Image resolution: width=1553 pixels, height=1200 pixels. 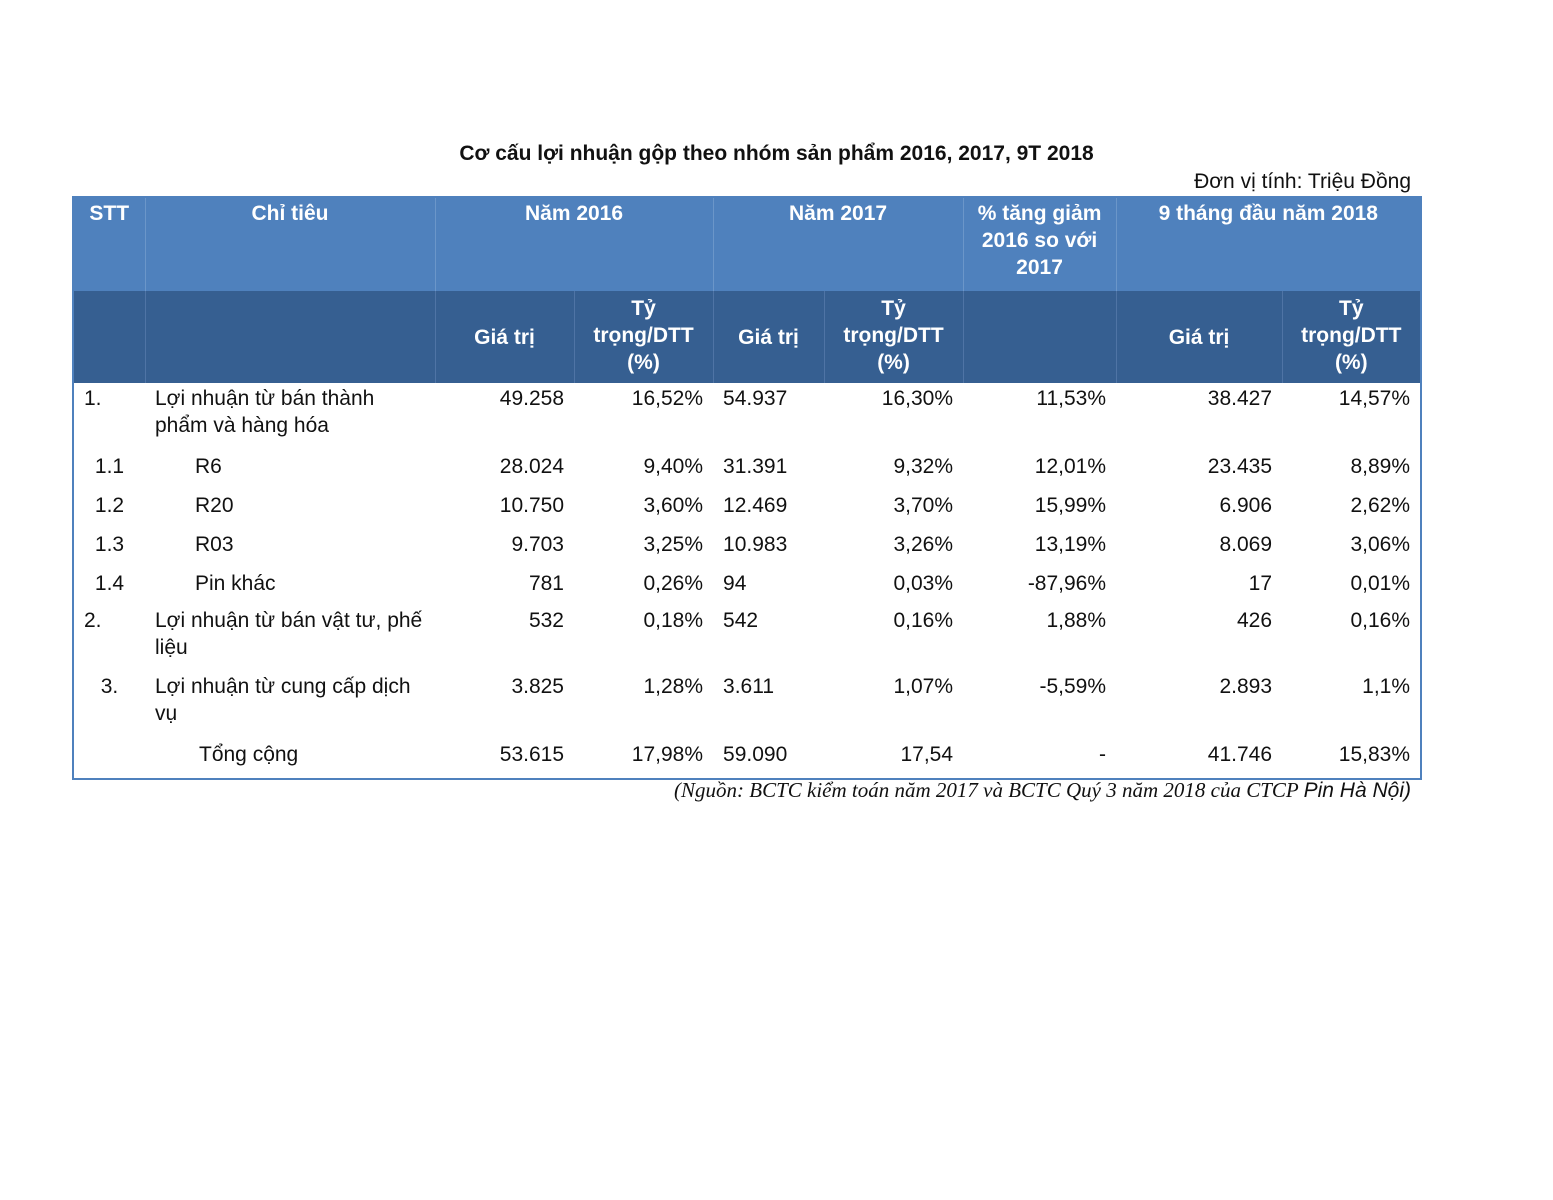 What do you see at coordinates (290, 244) in the screenshot?
I see `header-chi-tieu: Chỉ tiêu` at bounding box center [290, 244].